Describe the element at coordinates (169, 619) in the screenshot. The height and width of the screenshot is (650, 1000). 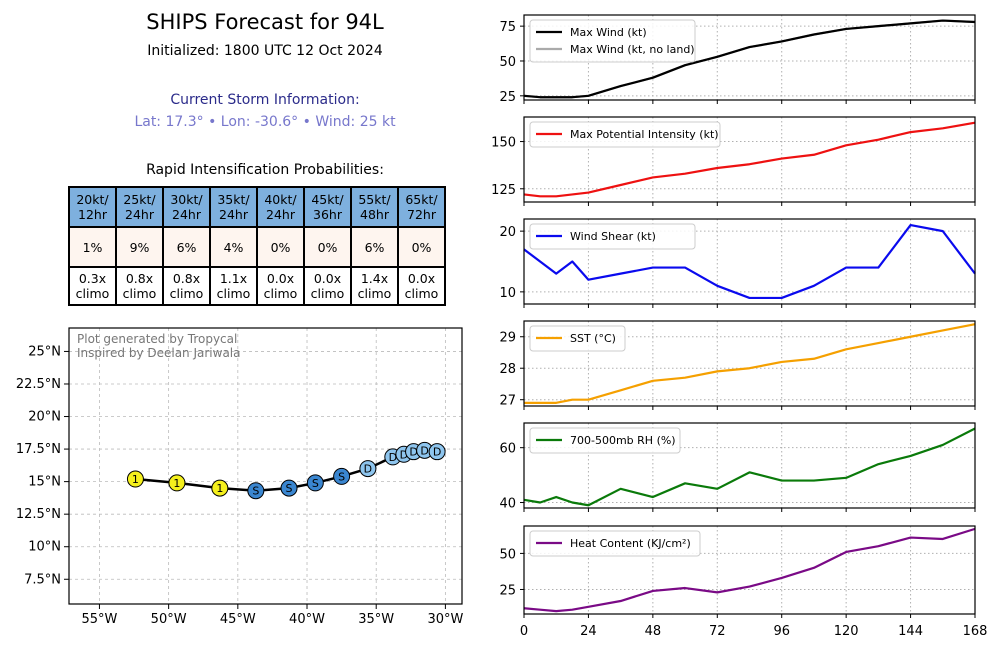
I see `map-lon-tick-label: 50°W` at that location.